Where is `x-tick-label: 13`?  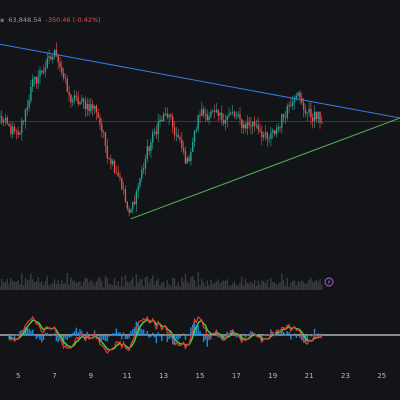 x-tick-label: 13 is located at coordinates (163, 376).